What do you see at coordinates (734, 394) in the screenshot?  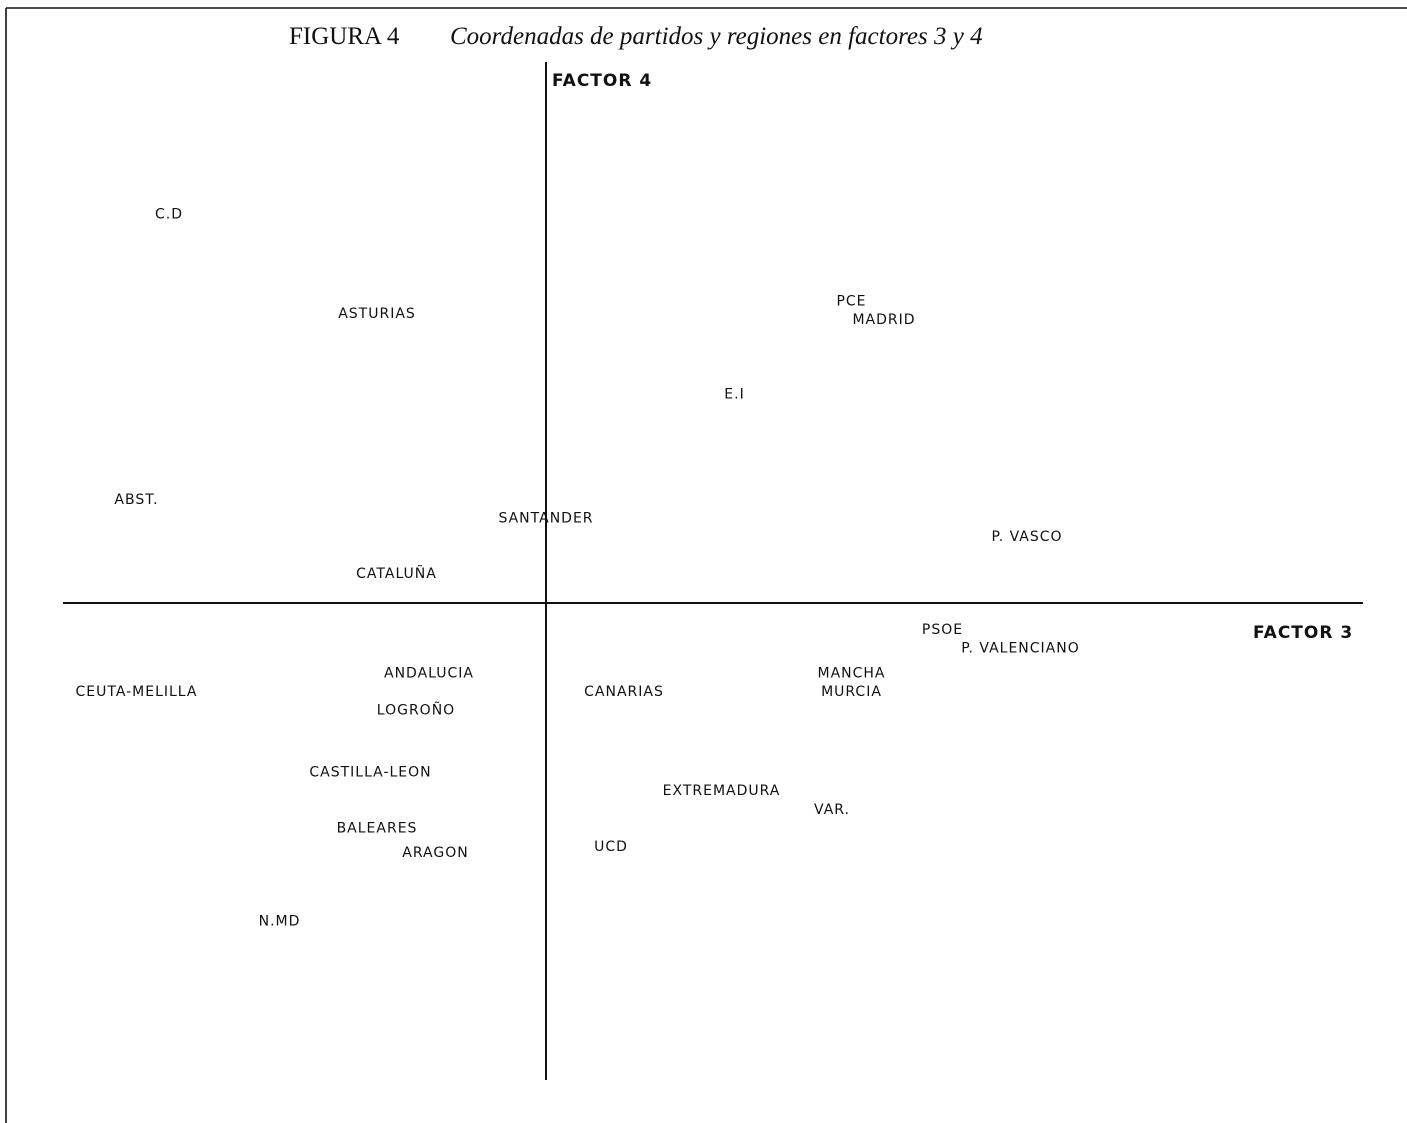 I see `point-label-8: E.I` at bounding box center [734, 394].